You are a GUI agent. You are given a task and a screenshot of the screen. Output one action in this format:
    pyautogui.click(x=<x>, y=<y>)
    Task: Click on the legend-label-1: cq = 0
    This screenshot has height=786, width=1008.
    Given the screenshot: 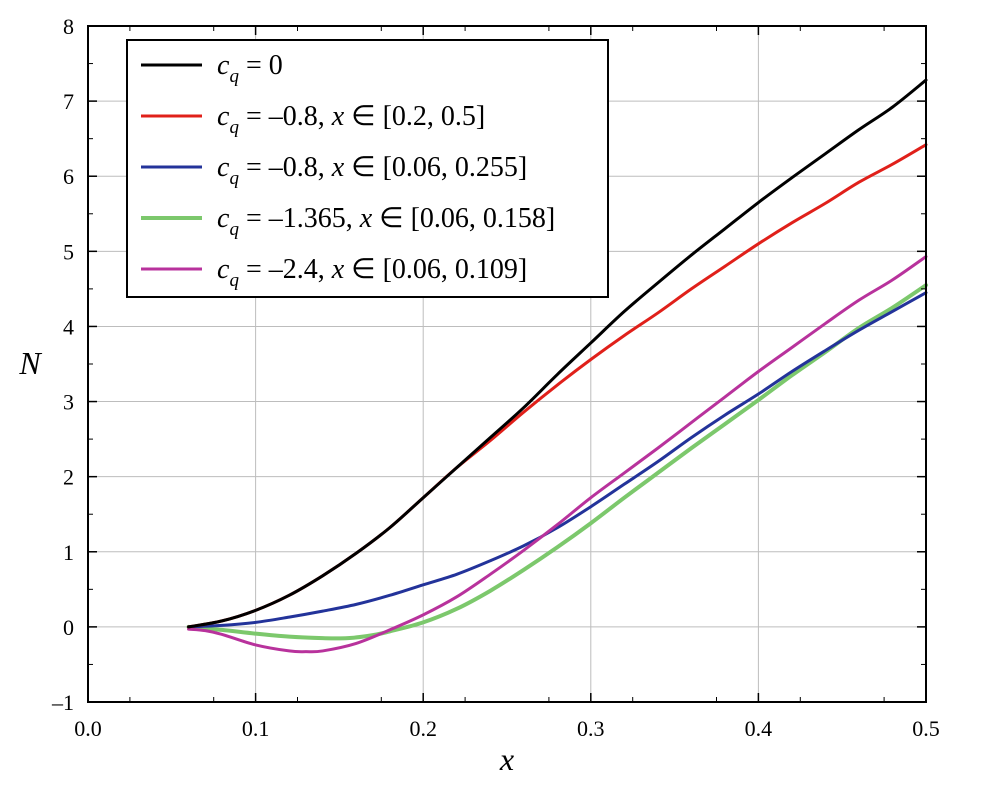 What is the action you would take?
    pyautogui.click(x=250, y=68)
    